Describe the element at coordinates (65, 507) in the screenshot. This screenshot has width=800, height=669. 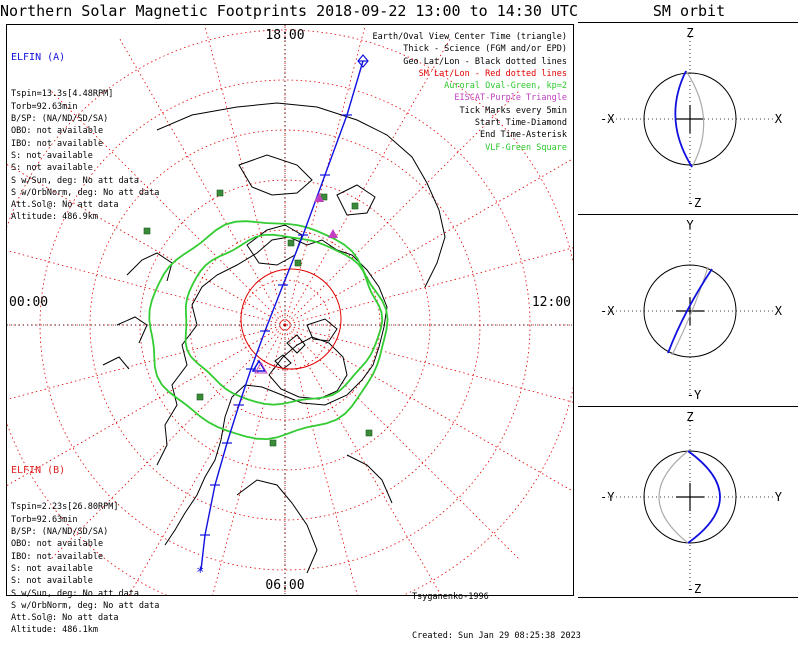
I see `elfin-b-line: Tspin=2.23s[26.80RPM]` at that location.